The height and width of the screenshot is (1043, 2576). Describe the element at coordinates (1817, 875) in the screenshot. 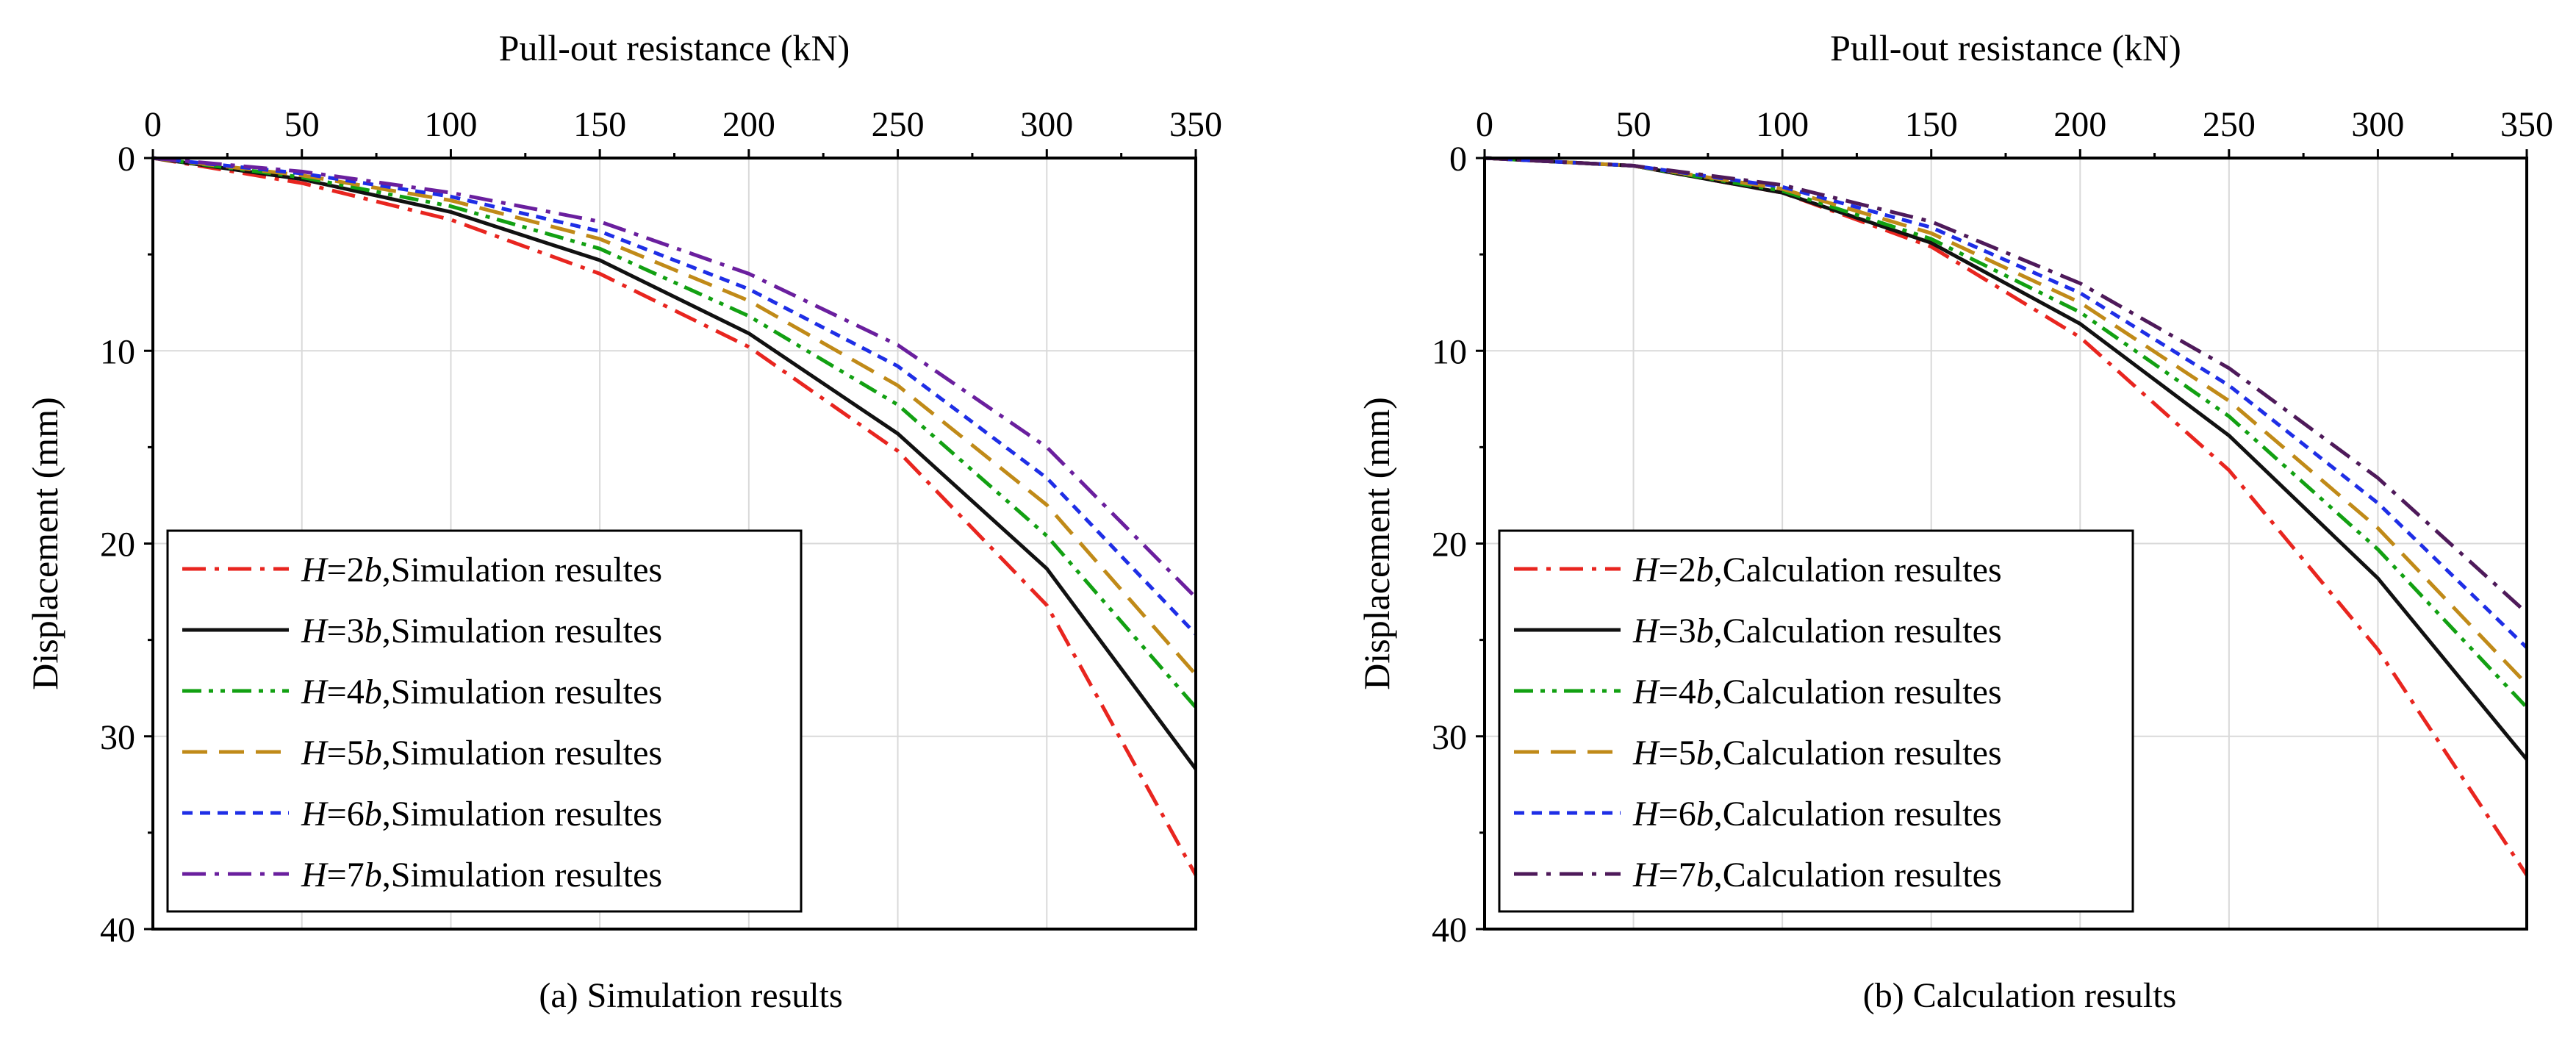

I see `legend-label: H=7b,Calculation resultes` at that location.